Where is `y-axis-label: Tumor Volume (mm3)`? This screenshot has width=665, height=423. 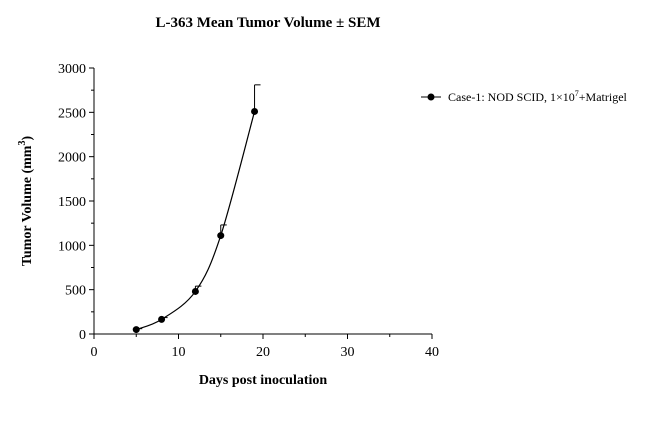
y-axis-label: Tumor Volume (mm3) is located at coordinates (26, 201).